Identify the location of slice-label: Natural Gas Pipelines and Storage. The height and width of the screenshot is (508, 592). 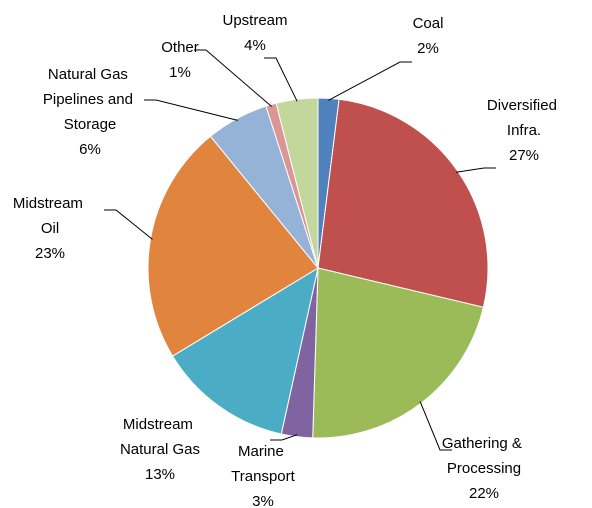
(90, 99).